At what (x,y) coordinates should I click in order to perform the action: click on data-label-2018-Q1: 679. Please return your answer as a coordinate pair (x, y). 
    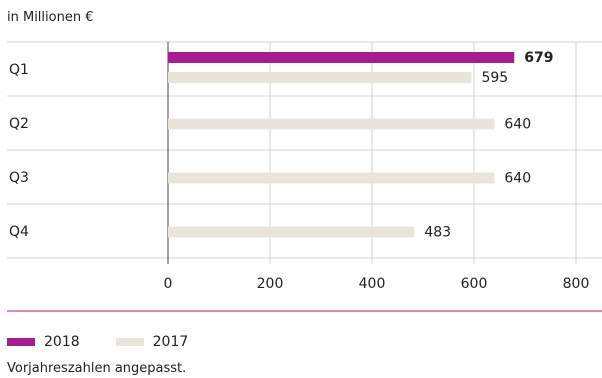
    Looking at the image, I should click on (538, 58).